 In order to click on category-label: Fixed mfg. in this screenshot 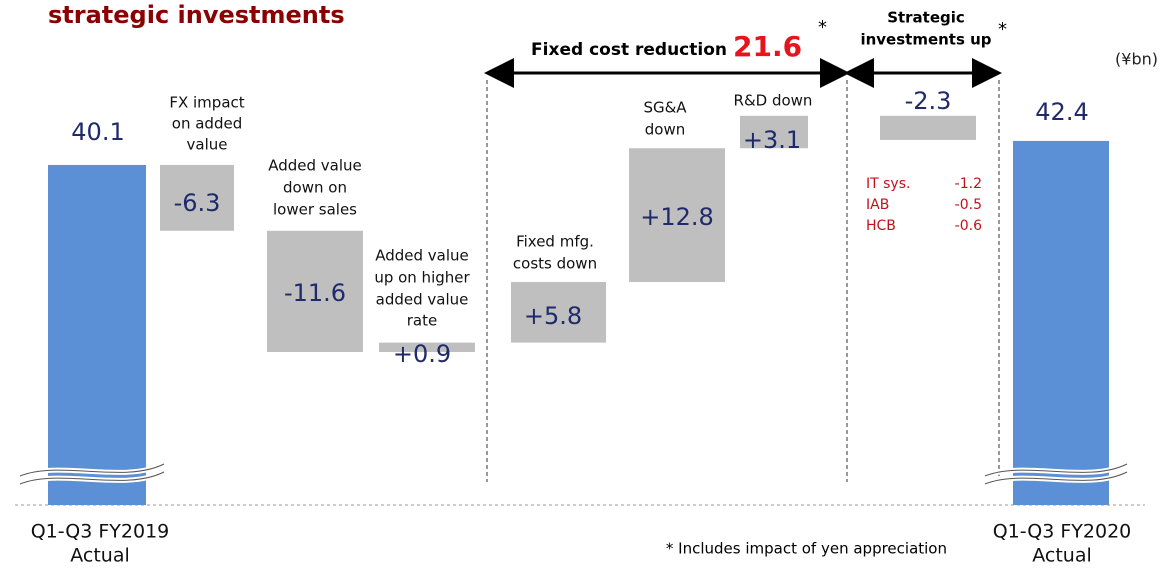, I will do `click(555, 242)`.